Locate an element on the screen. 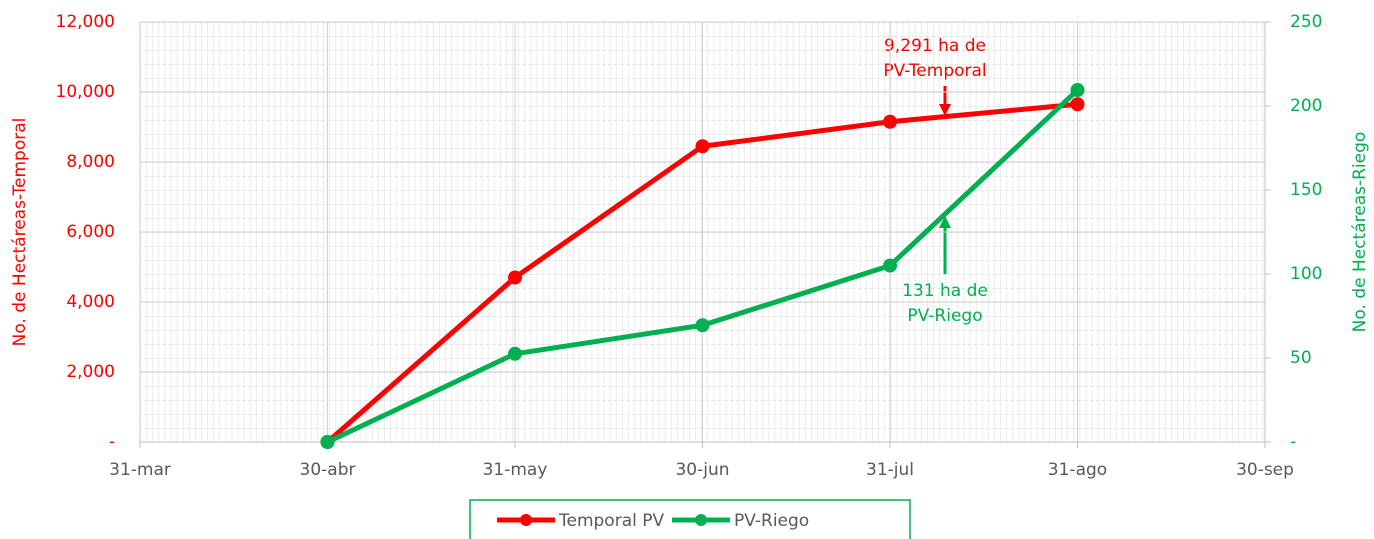  annotation: 131 ha de PV-Riego is located at coordinates (945, 271).